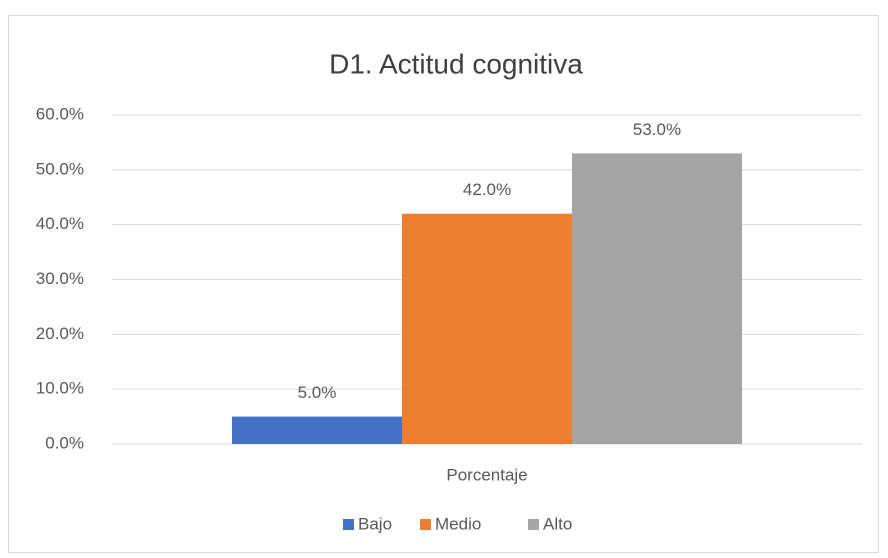 This screenshot has height=558, width=888. I want to click on legend-label: Alto, so click(557, 523).